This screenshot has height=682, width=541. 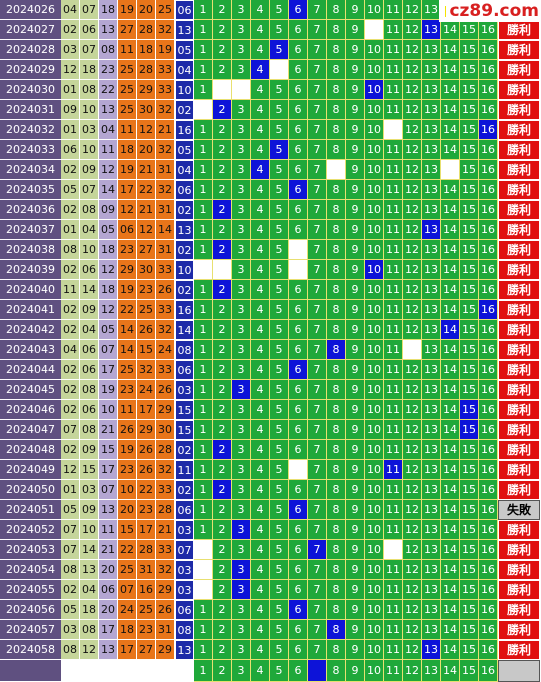 I want to click on blue-ball-cell: 03, so click(x=184, y=390).